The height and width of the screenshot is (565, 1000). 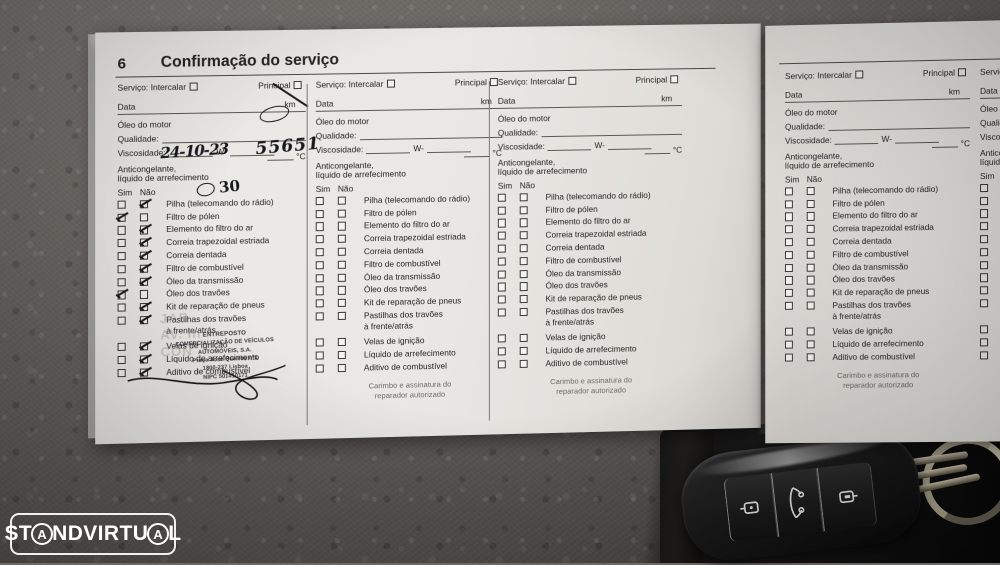 I want to click on fob-button-panel, so click(x=800, y=502).